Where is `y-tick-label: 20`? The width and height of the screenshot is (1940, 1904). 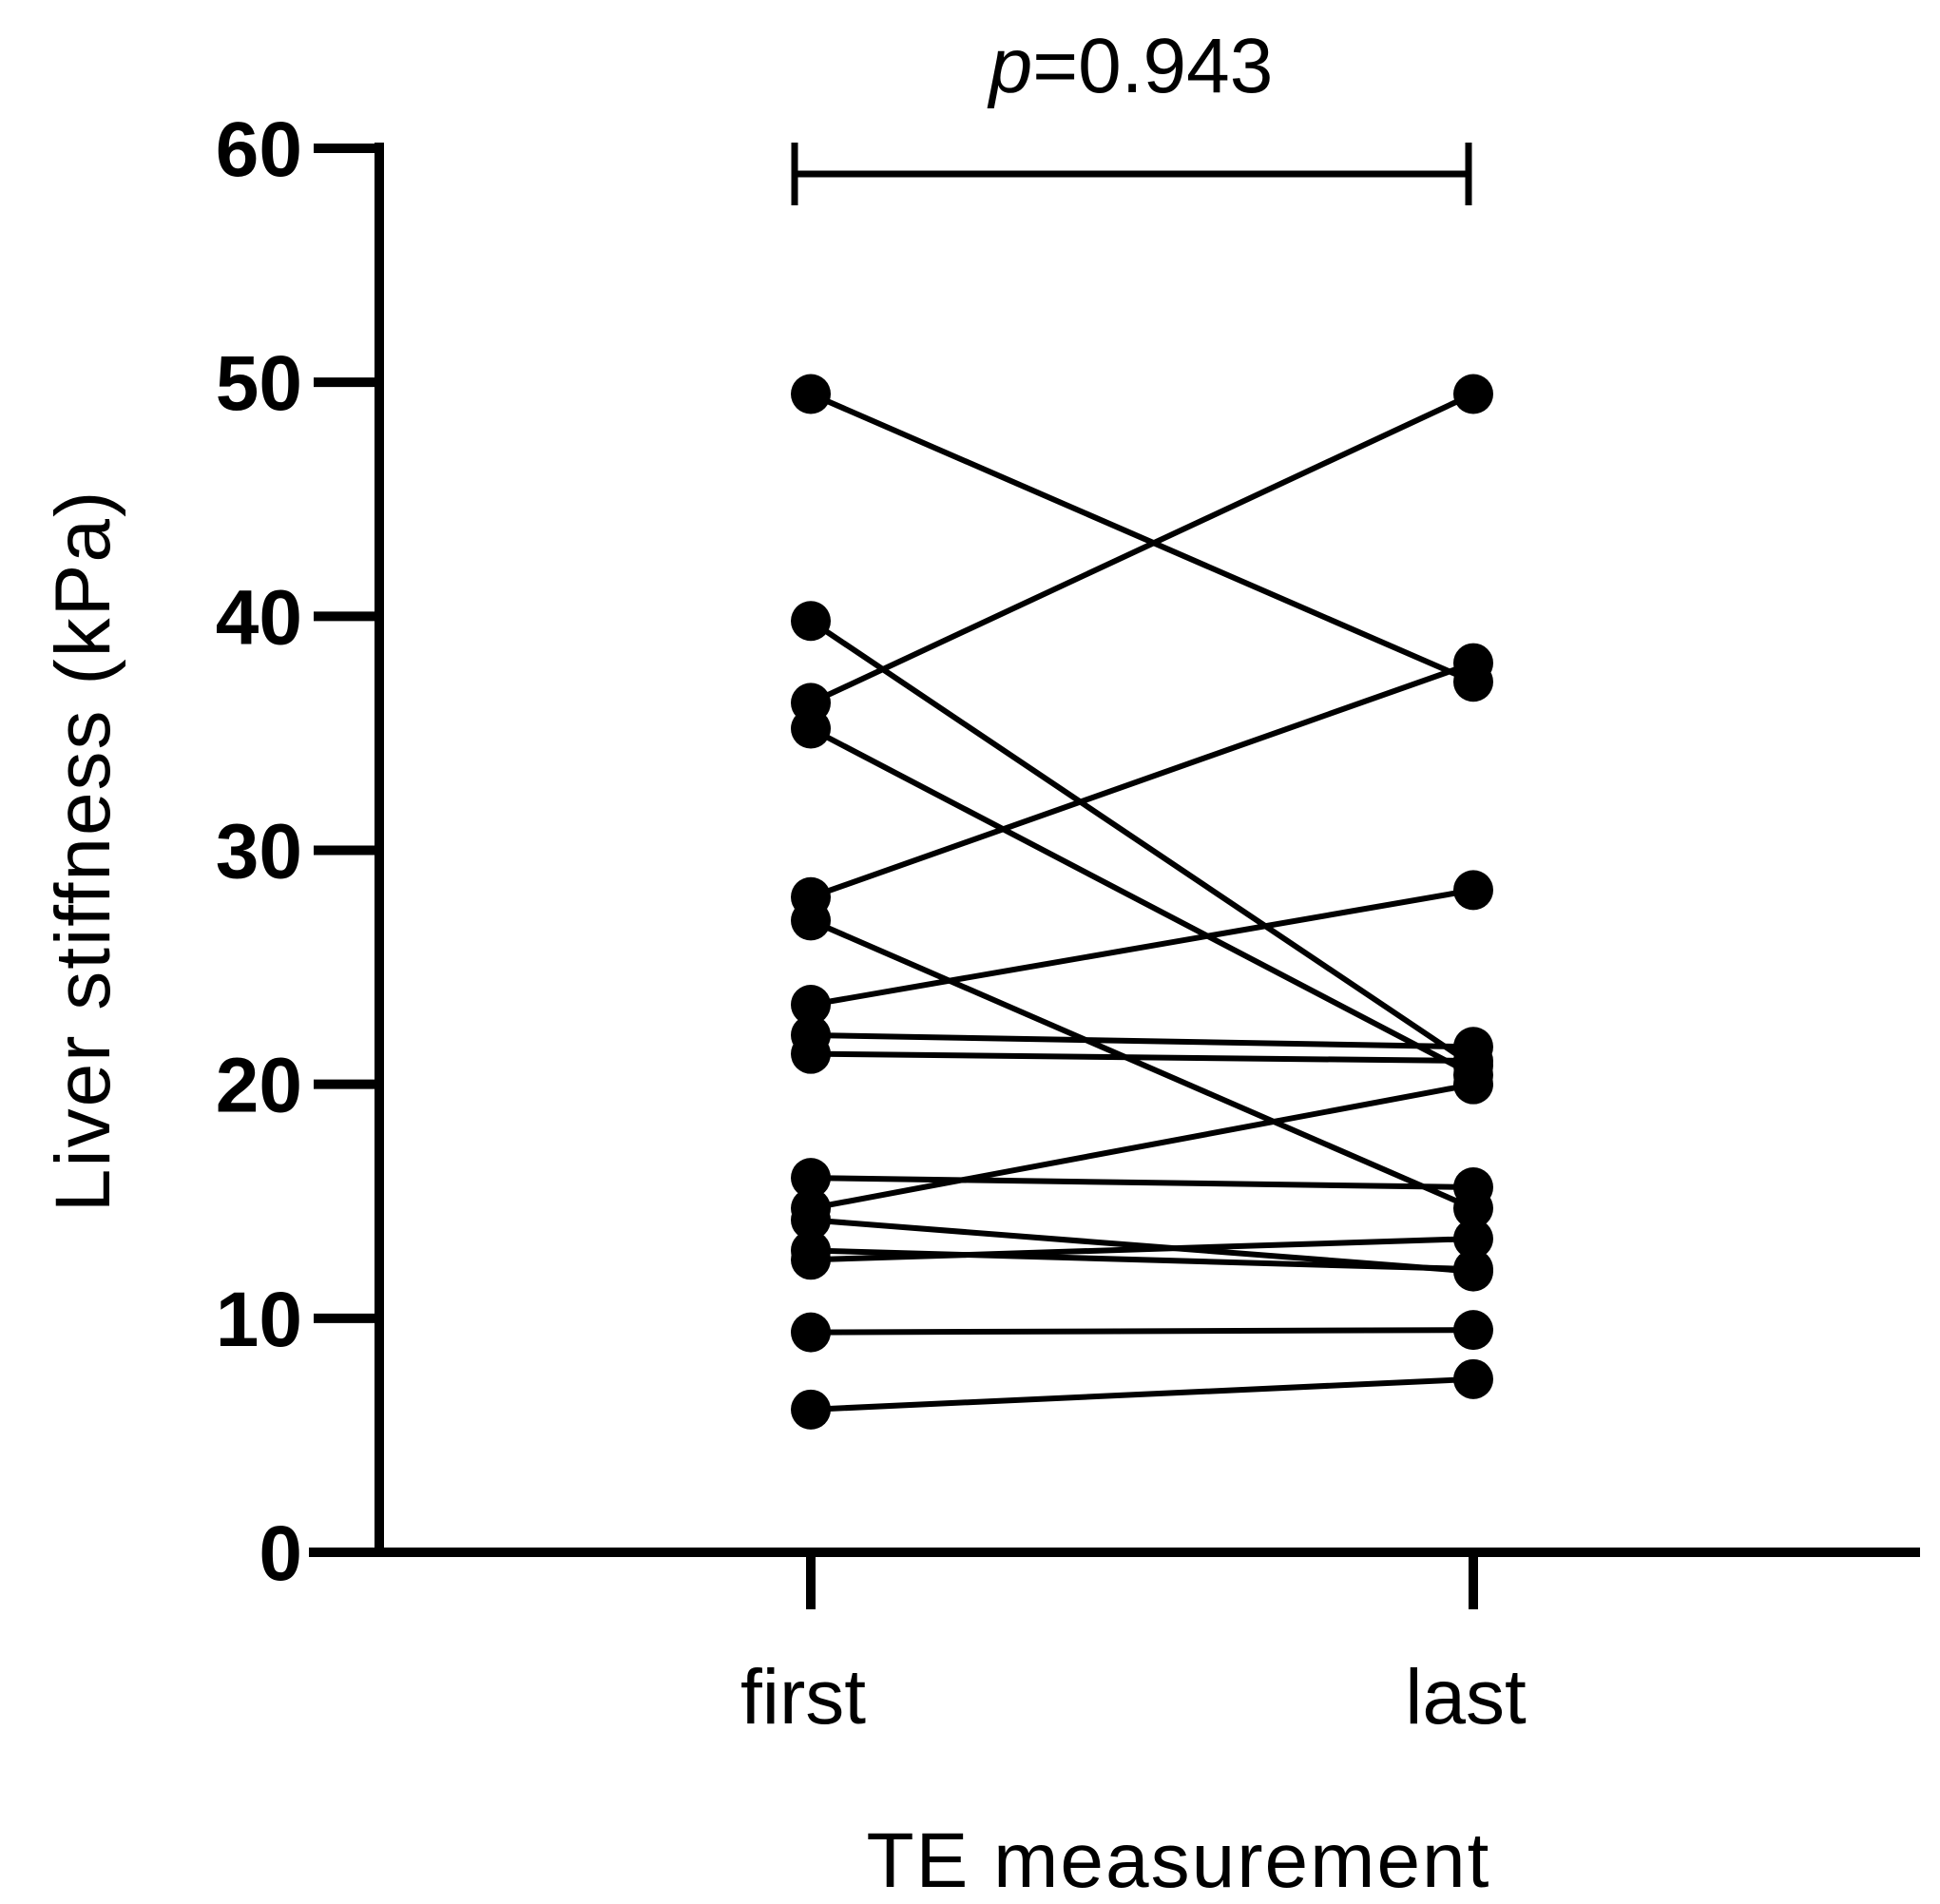
y-tick-label: 20 is located at coordinates (259, 1086).